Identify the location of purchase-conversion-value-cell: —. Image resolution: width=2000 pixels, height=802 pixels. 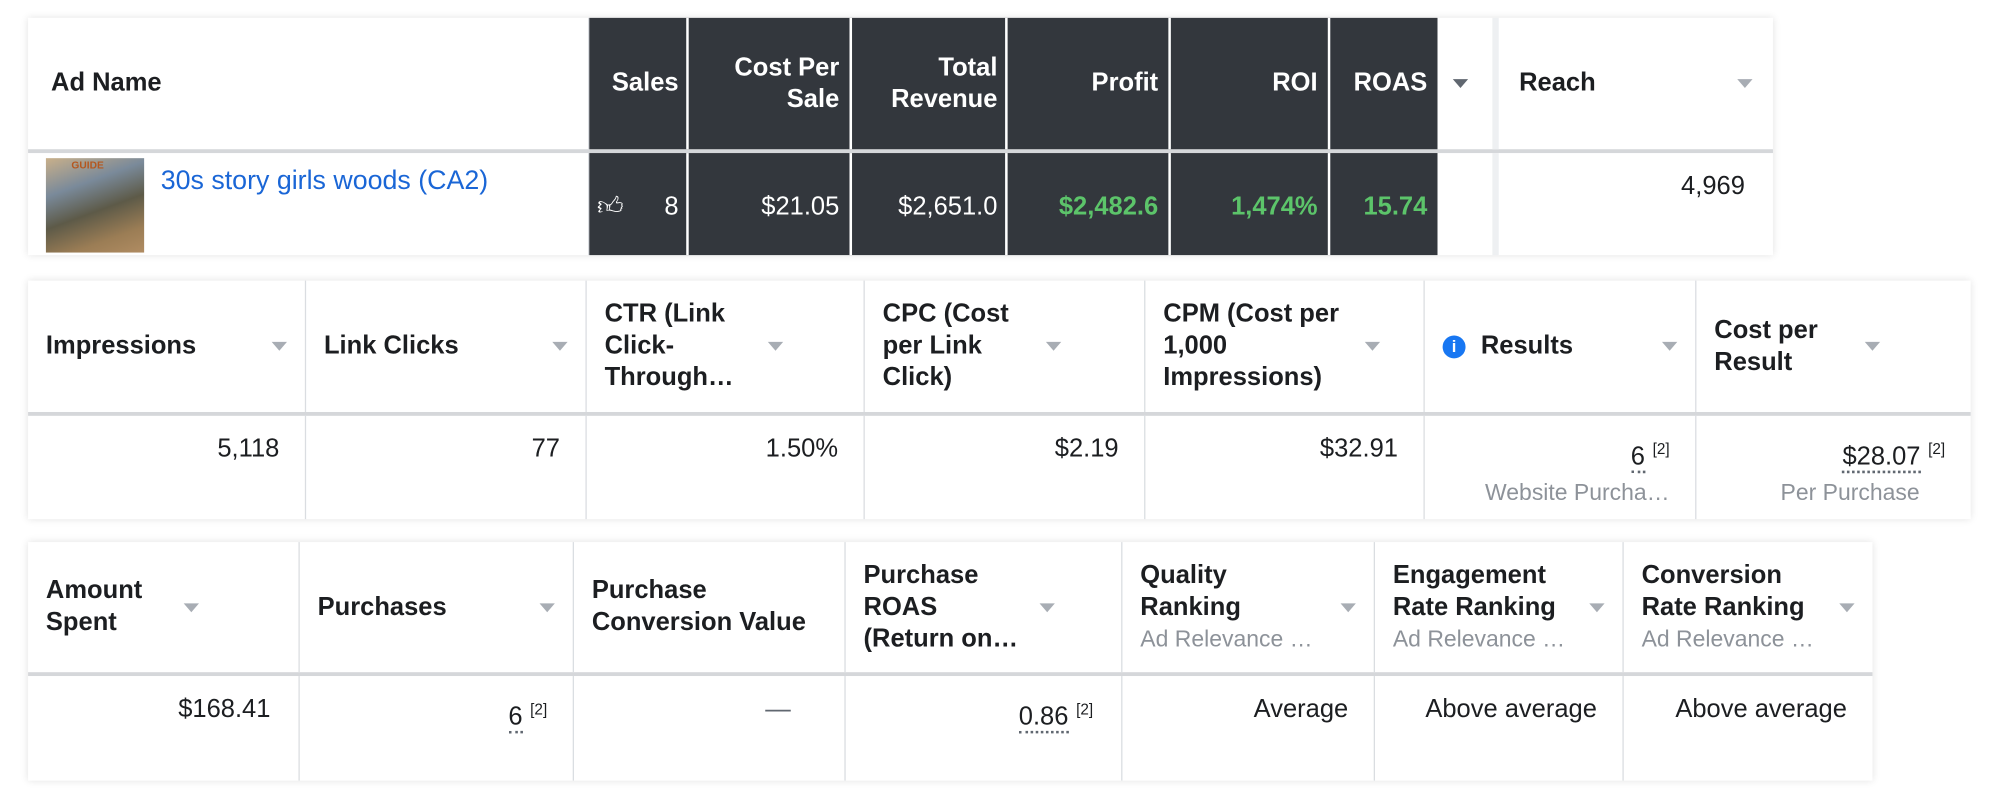
(710, 728).